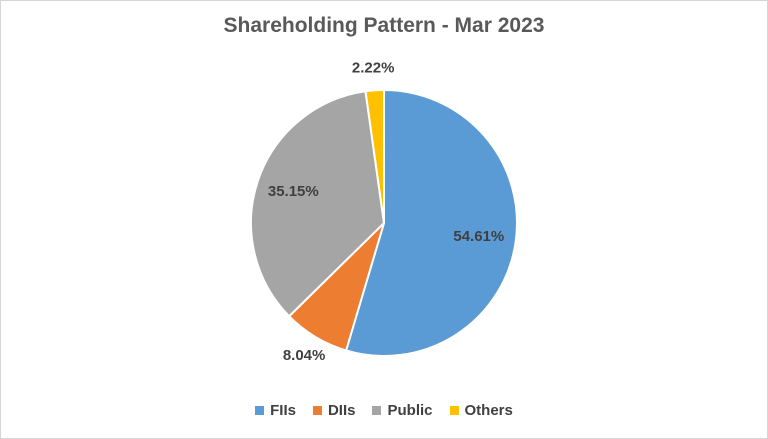 Image resolution: width=768 pixels, height=439 pixels. What do you see at coordinates (454, 410) in the screenshot?
I see `legend-swatch-others` at bounding box center [454, 410].